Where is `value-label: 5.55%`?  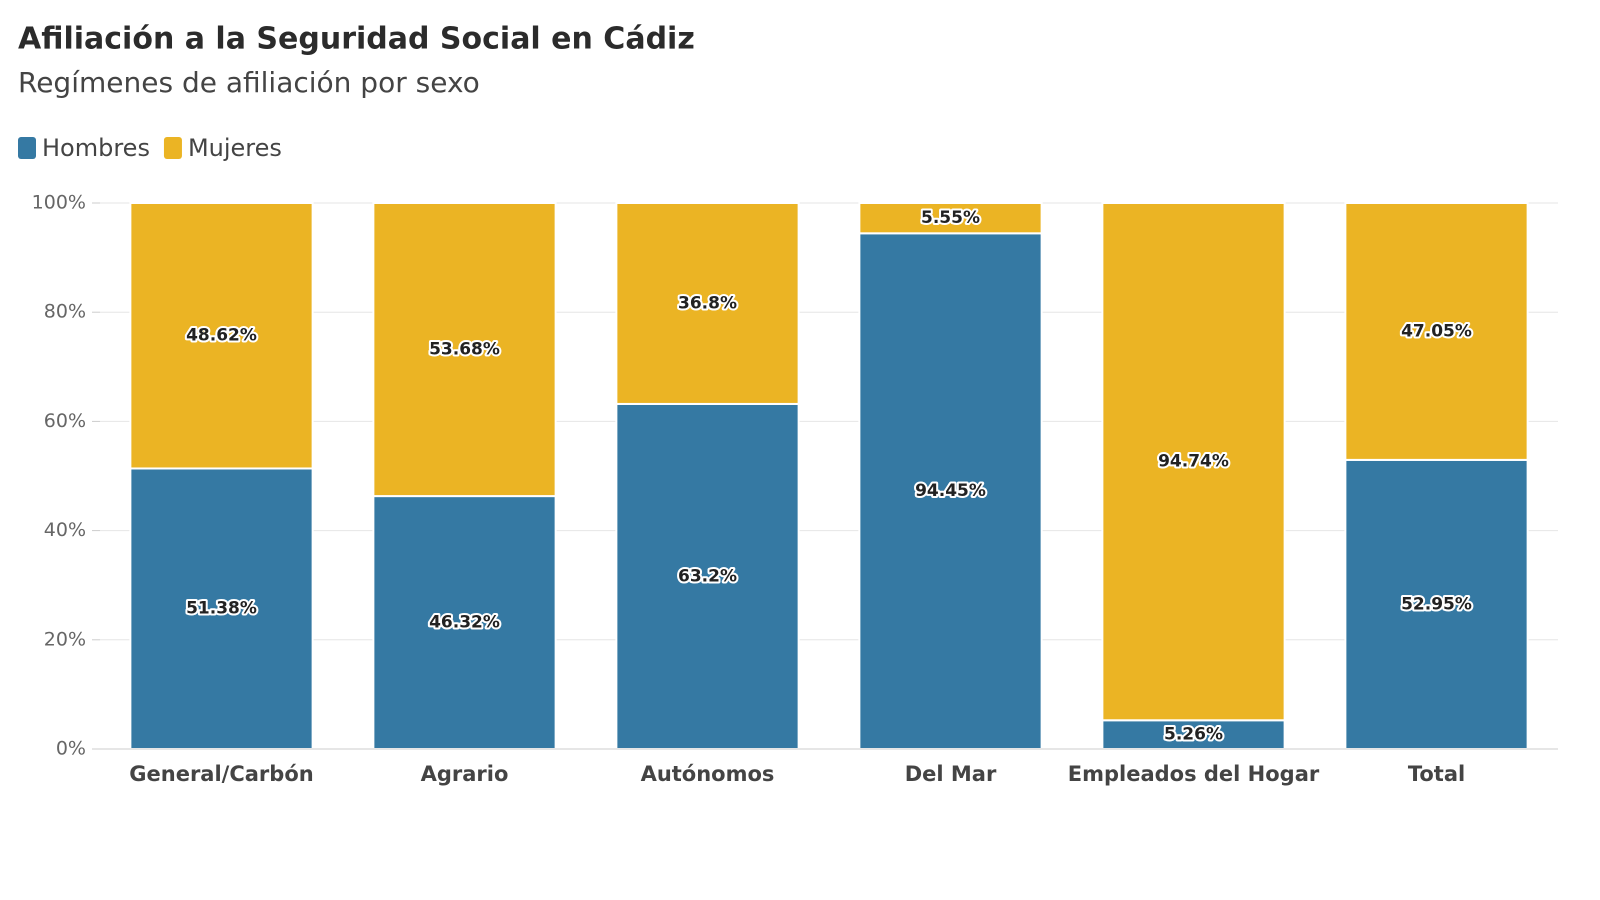 value-label: 5.55% is located at coordinates (950, 218).